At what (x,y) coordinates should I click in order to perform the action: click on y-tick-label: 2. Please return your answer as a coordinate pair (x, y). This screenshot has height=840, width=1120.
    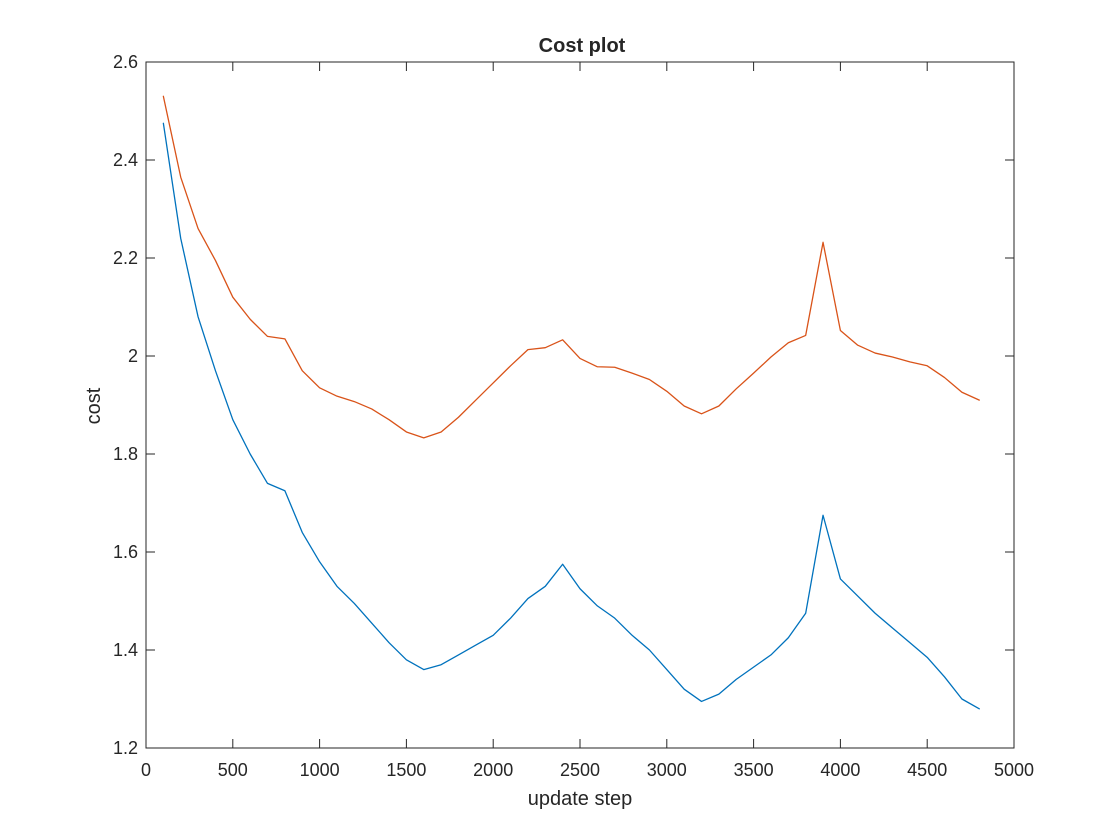
    Looking at the image, I should click on (133, 356).